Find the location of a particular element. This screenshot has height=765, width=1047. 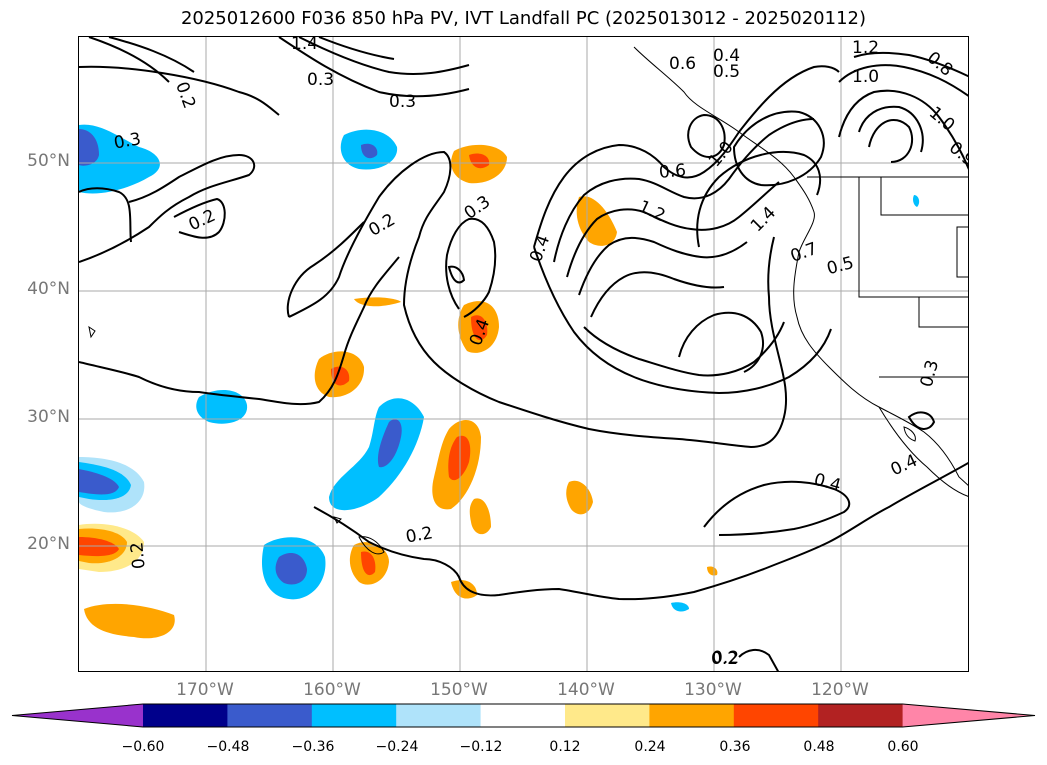

colorbar-tick: 0.60 is located at coordinates (903, 747).